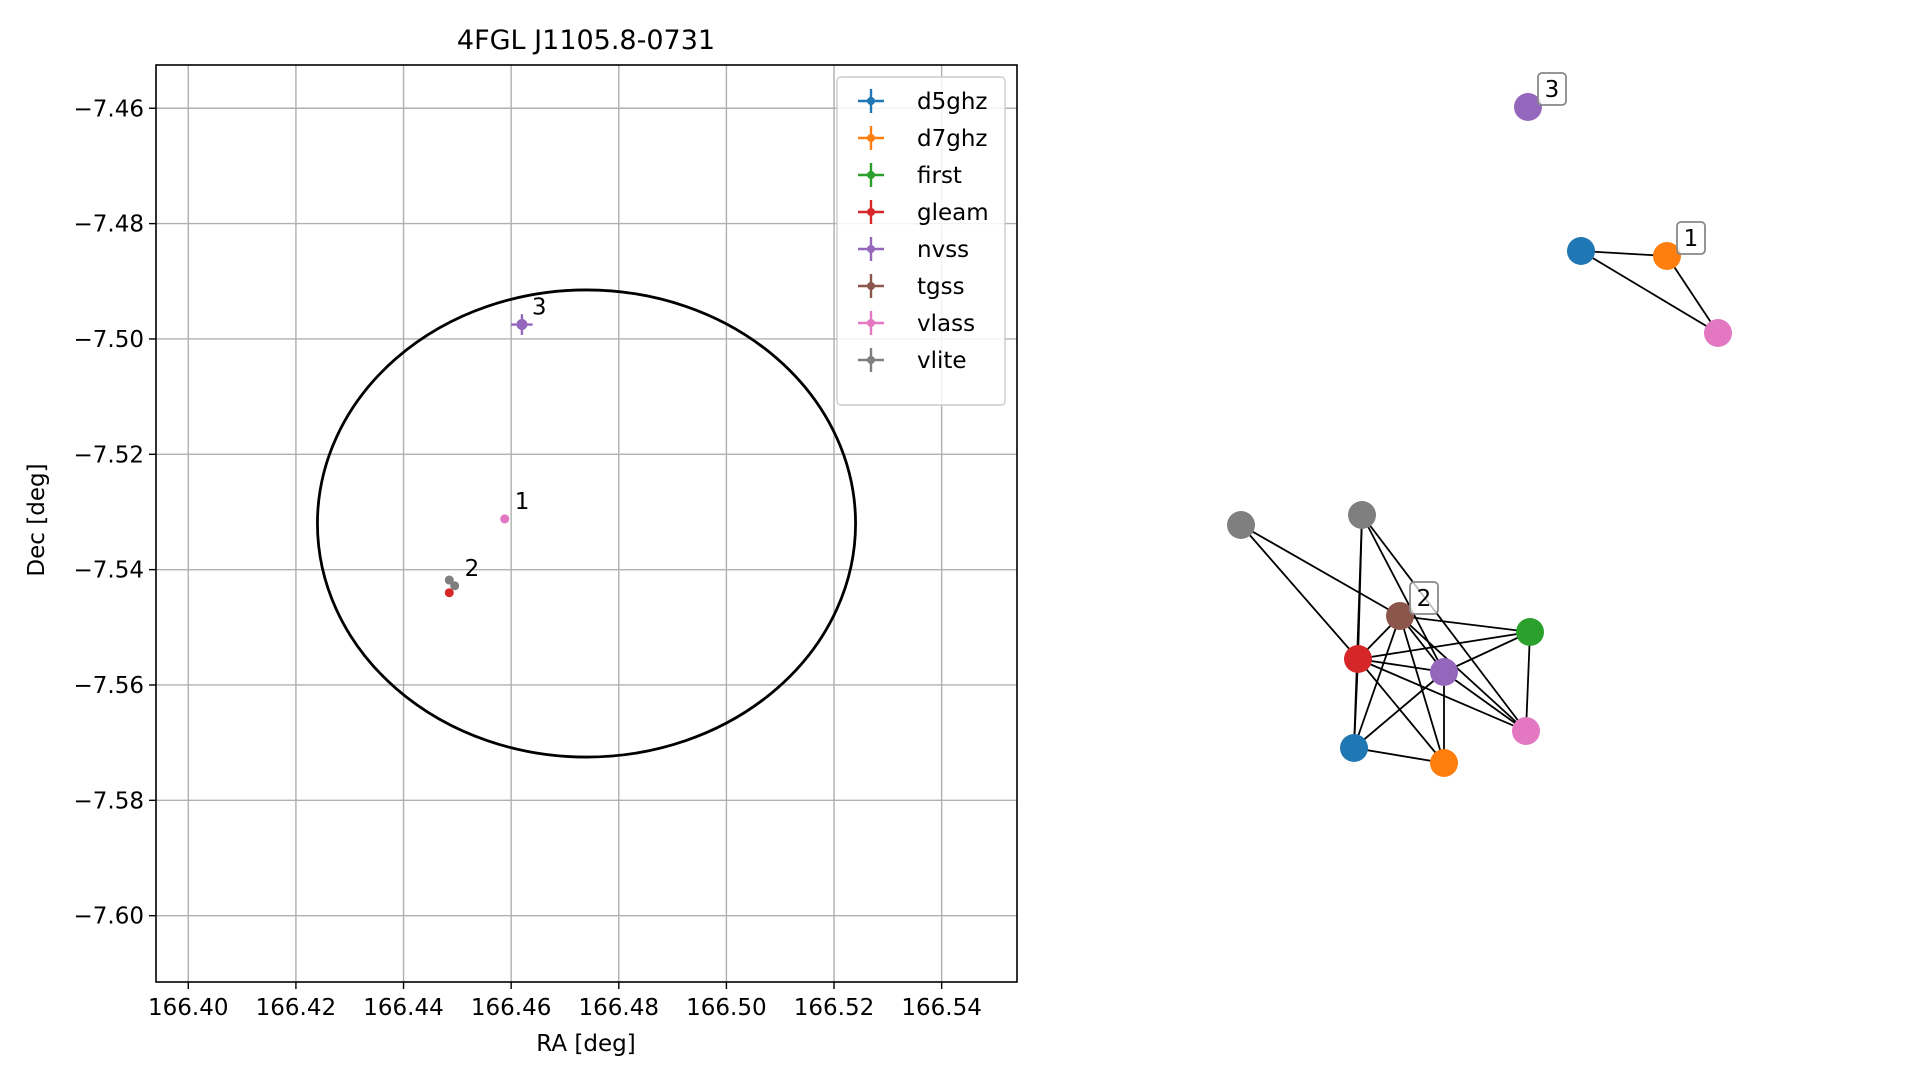 This screenshot has height=1080, width=1919. What do you see at coordinates (834, 1008) in the screenshot?
I see `x-tick-label: 166.52` at bounding box center [834, 1008].